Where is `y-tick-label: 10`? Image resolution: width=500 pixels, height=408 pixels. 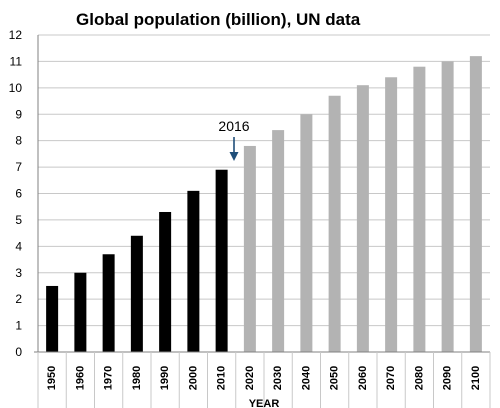
y-tick-label: 10 is located at coordinates (16, 88).